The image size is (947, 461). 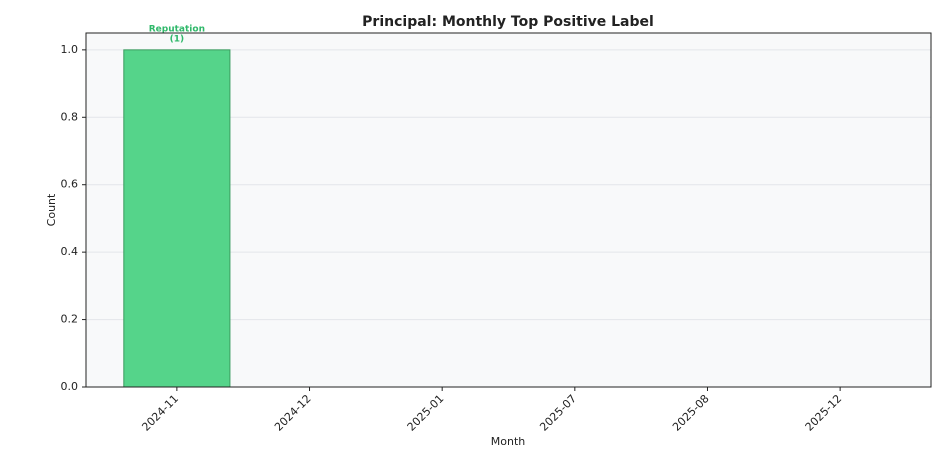 I want to click on x-tick-label: 2024-11, so click(x=160, y=413).